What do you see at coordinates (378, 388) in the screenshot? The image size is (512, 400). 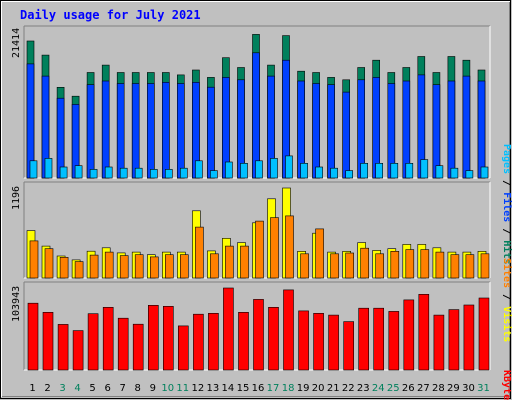 I see `day-label: 24` at bounding box center [378, 388].